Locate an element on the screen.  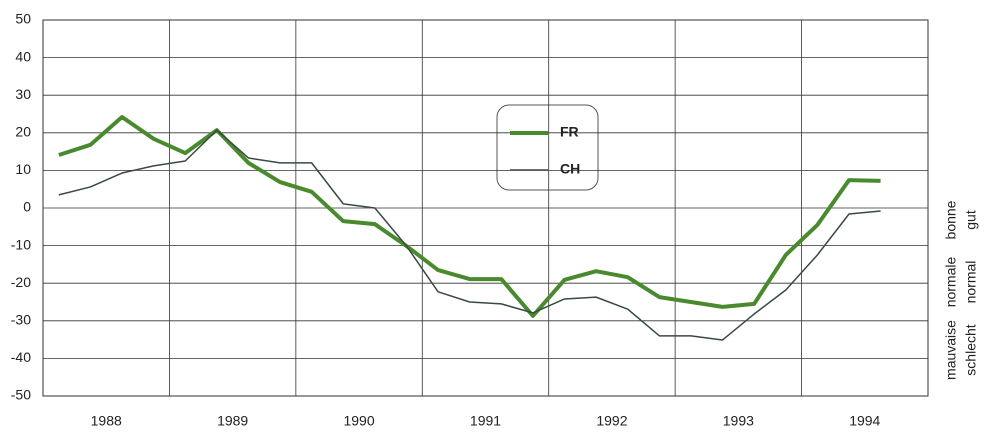
x-tick-label: 1990 is located at coordinates (358, 421).